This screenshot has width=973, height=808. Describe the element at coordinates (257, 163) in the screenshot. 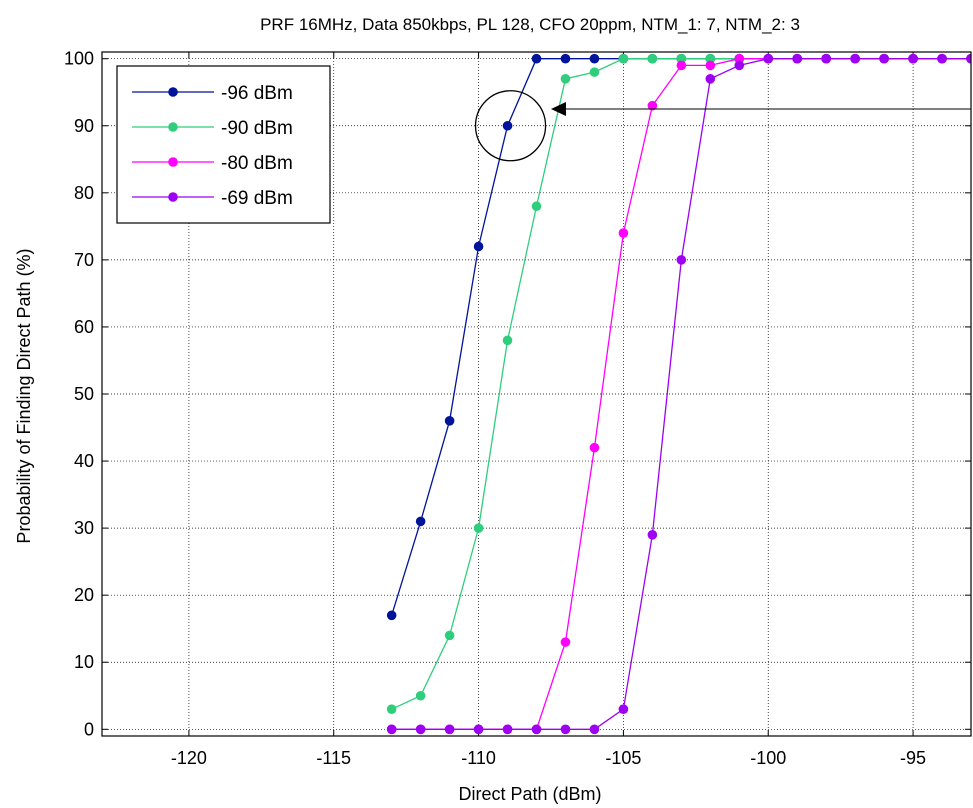

I see `legend-label: -80 dBm` at that location.